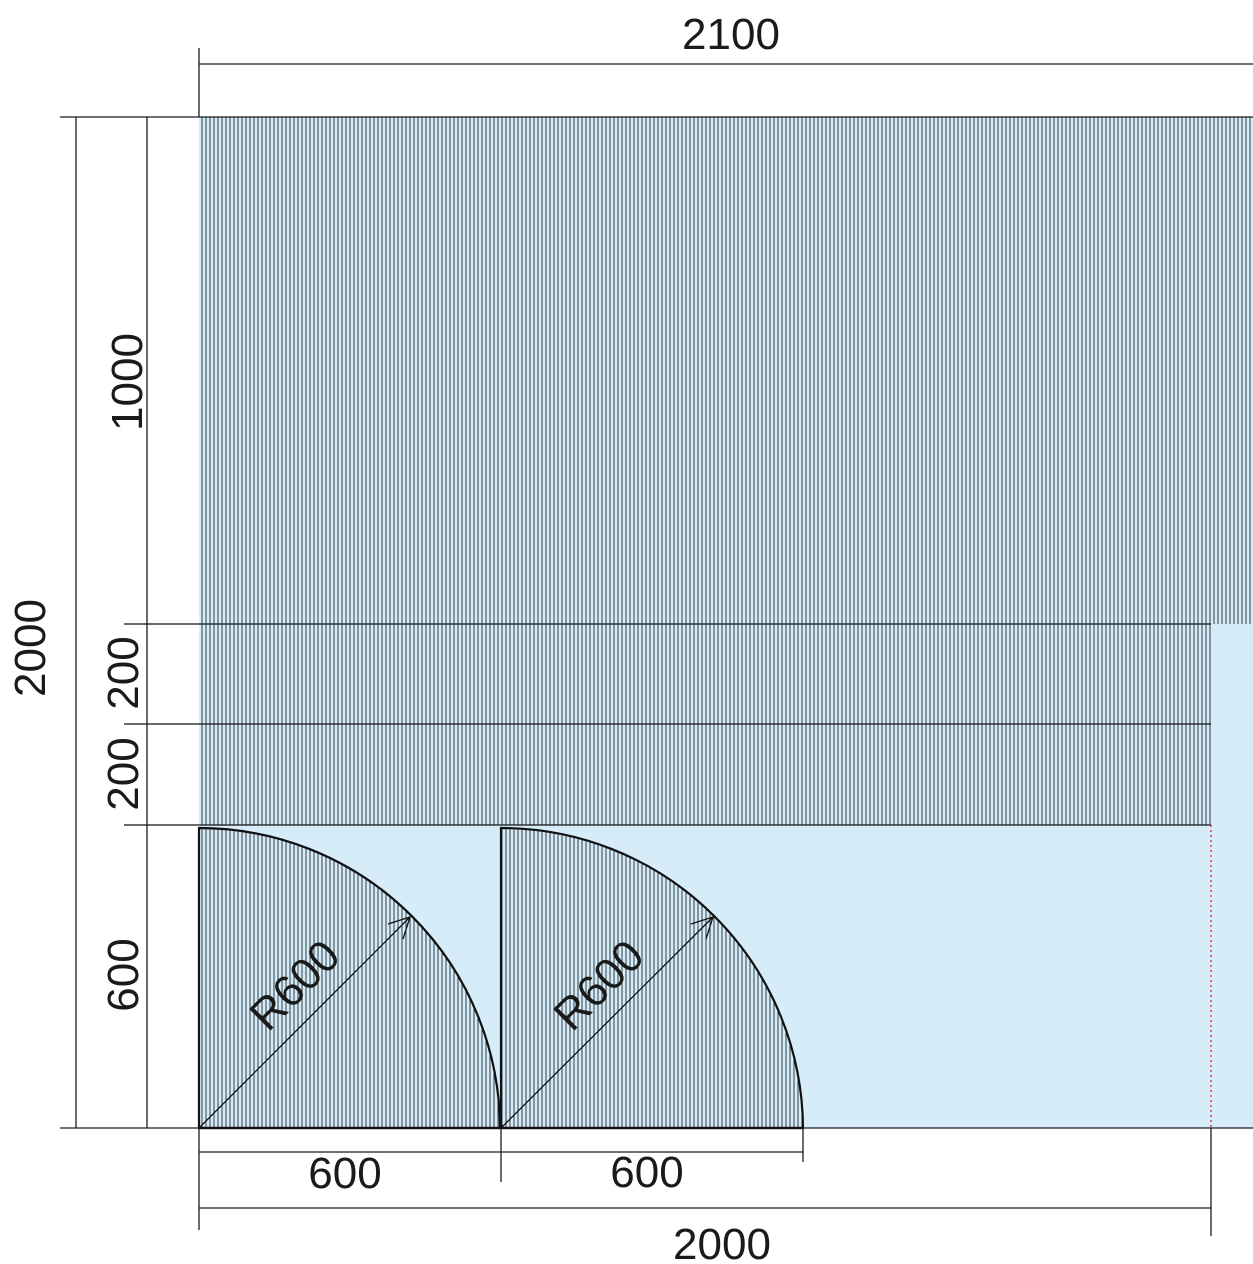 Image resolution: width=1253 pixels, height=1264 pixels. What do you see at coordinates (722, 1242) in the screenshot?
I see `bottom-total-width-label: 2000` at bounding box center [722, 1242].